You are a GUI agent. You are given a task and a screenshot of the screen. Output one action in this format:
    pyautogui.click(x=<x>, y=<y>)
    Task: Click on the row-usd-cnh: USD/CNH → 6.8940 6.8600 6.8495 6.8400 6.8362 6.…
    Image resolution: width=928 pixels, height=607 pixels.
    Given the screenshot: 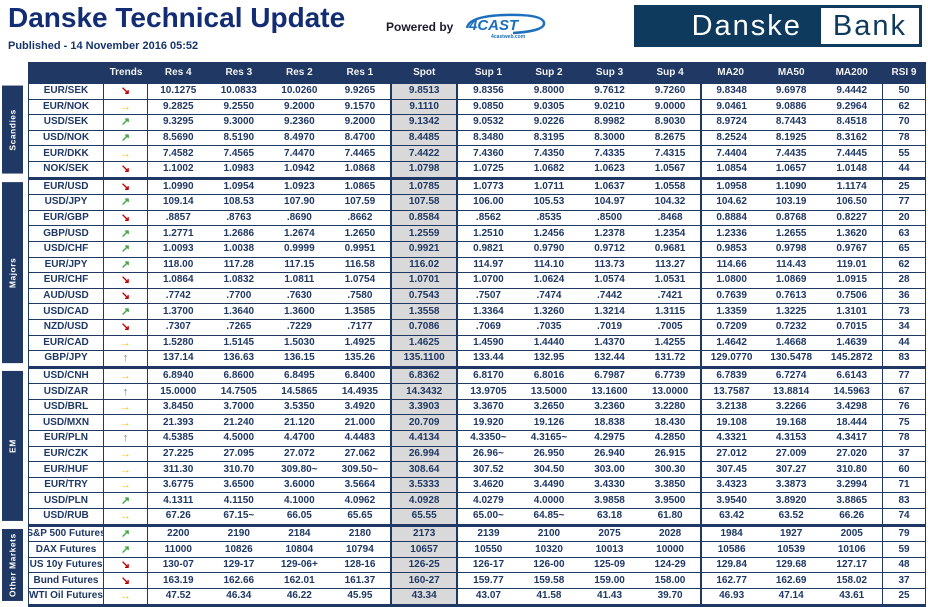 What is the action you would take?
    pyautogui.click(x=477, y=376)
    